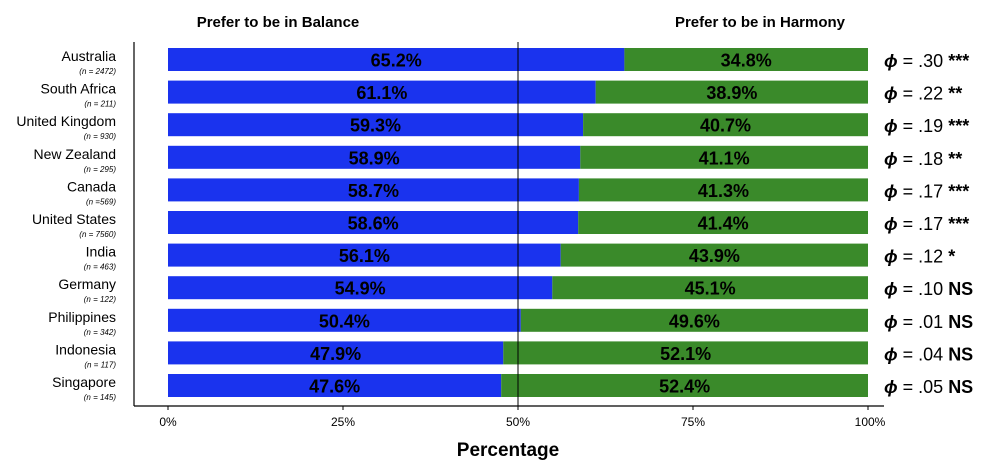 The height and width of the screenshot is (468, 1000). I want to click on data-label-balance: 56.1%, so click(364, 256).